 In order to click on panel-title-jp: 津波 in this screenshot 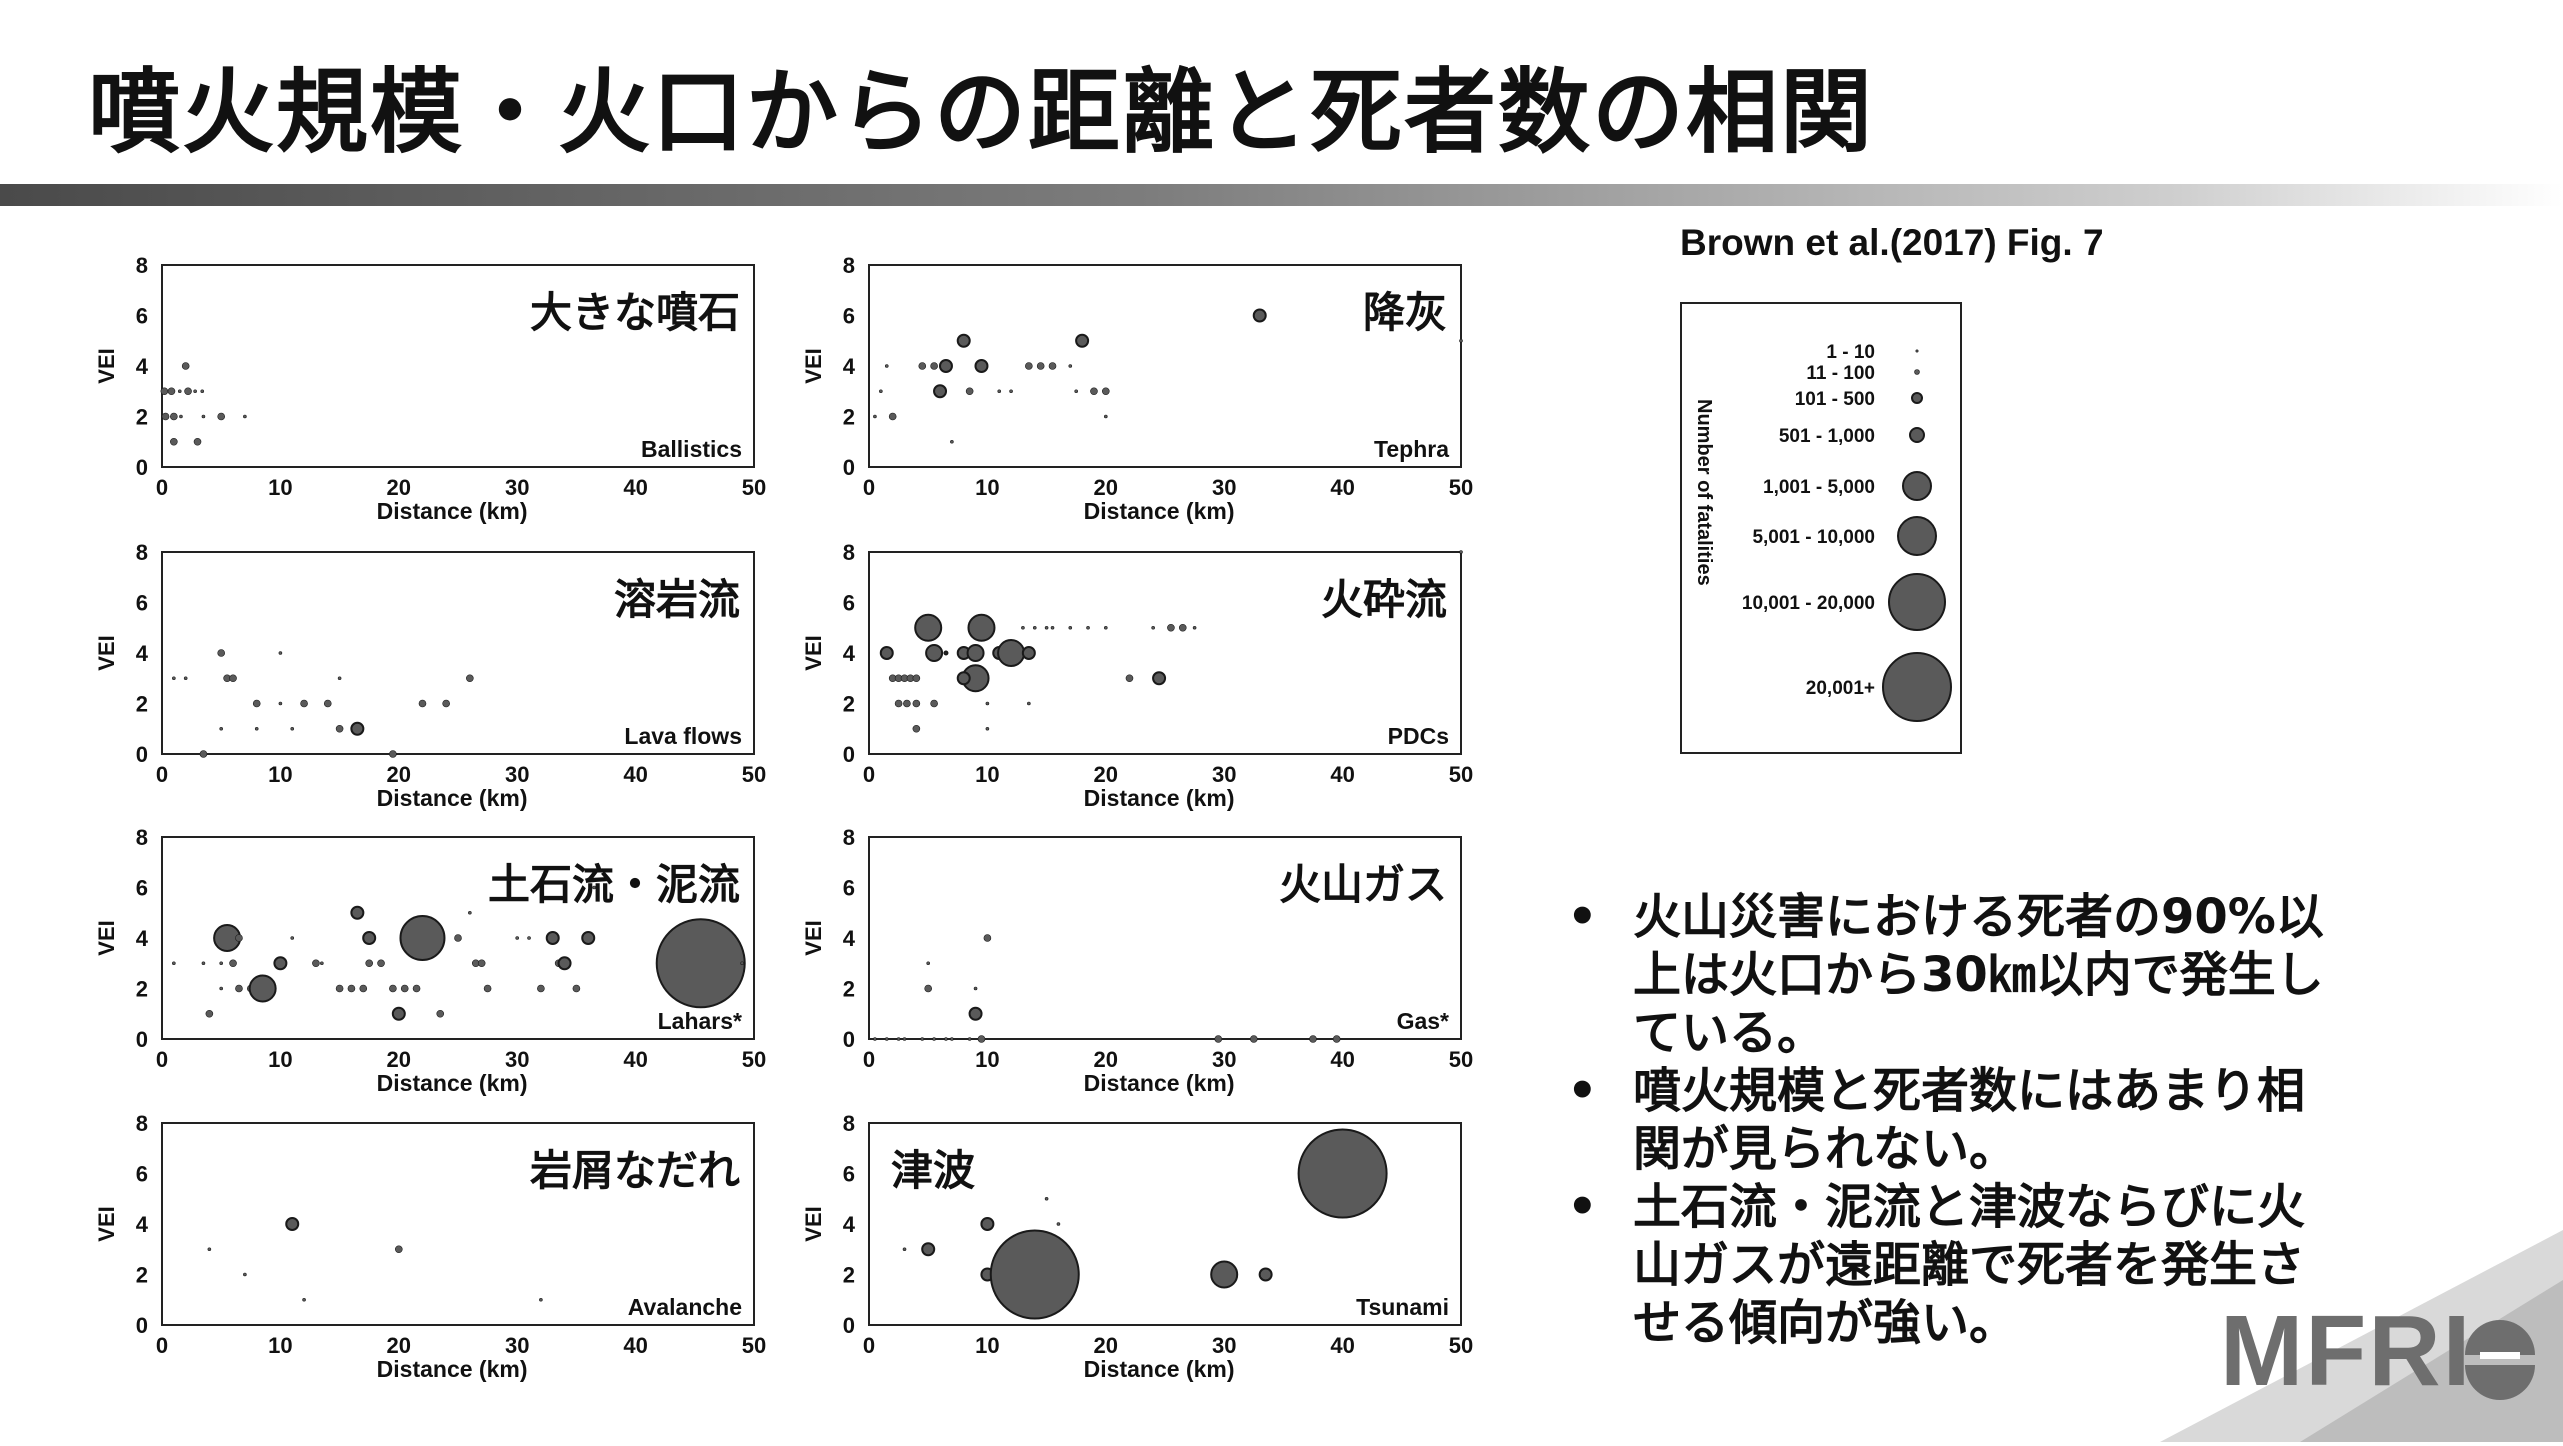, I will do `click(933, 1170)`.